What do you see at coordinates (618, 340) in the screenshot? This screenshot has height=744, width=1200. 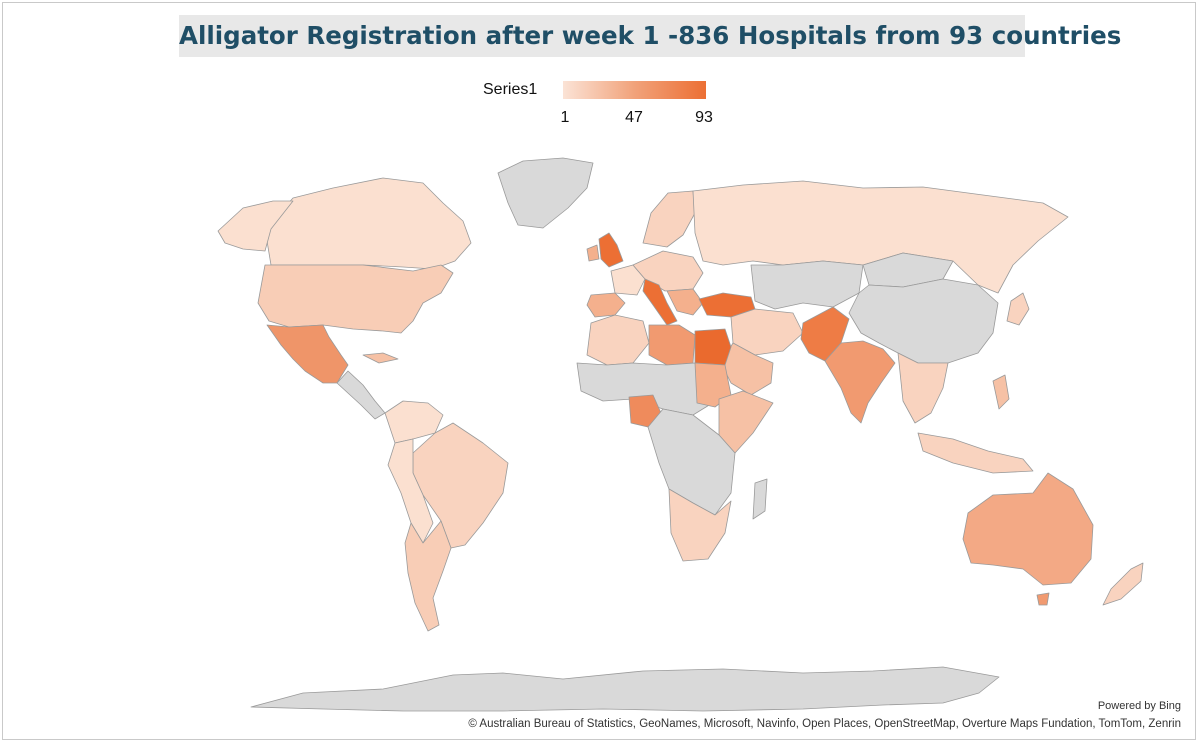 I see `region-maghreb` at bounding box center [618, 340].